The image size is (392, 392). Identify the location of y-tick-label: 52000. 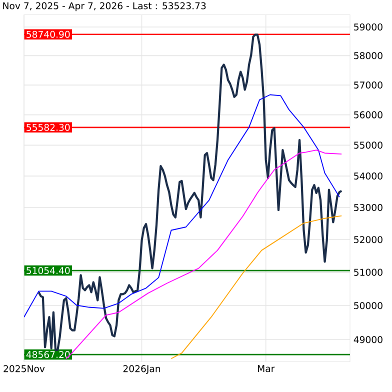
(368, 240).